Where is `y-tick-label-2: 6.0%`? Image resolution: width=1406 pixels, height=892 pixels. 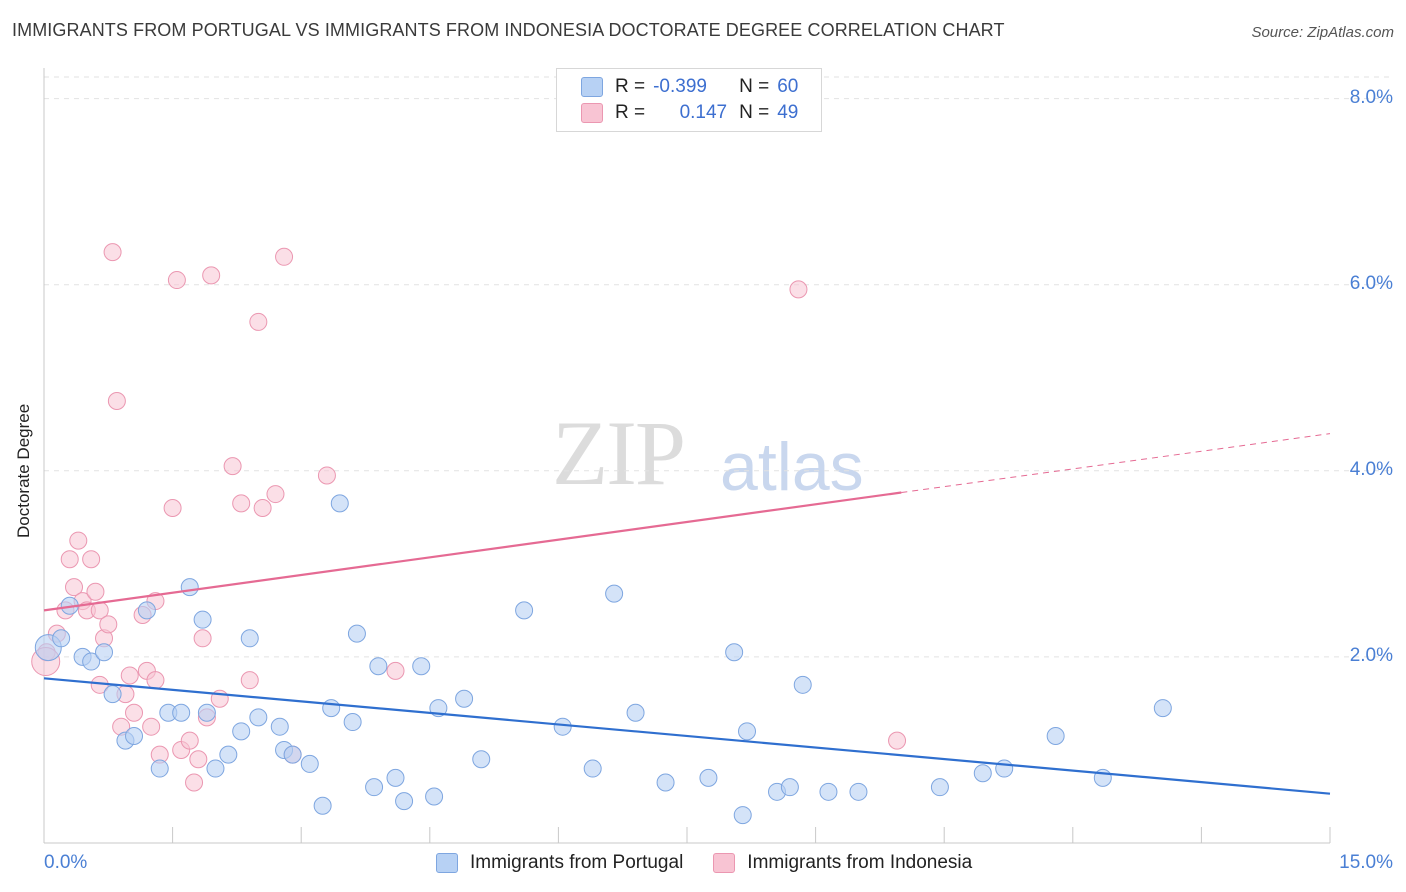
y-tick-label-2: 6.0% is located at coordinates (1371, 283).